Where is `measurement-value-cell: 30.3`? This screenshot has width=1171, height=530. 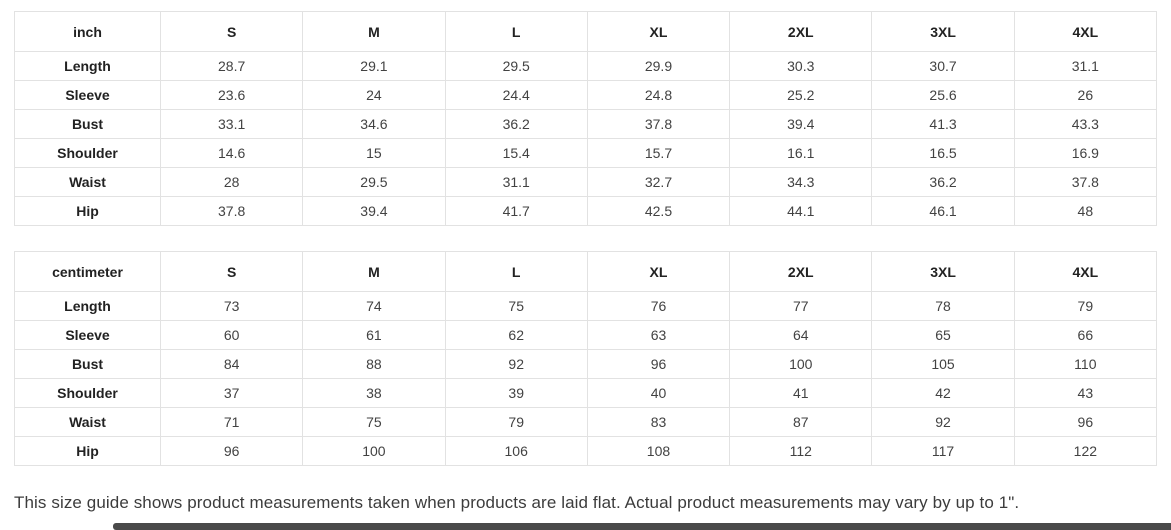 measurement-value-cell: 30.3 is located at coordinates (801, 66).